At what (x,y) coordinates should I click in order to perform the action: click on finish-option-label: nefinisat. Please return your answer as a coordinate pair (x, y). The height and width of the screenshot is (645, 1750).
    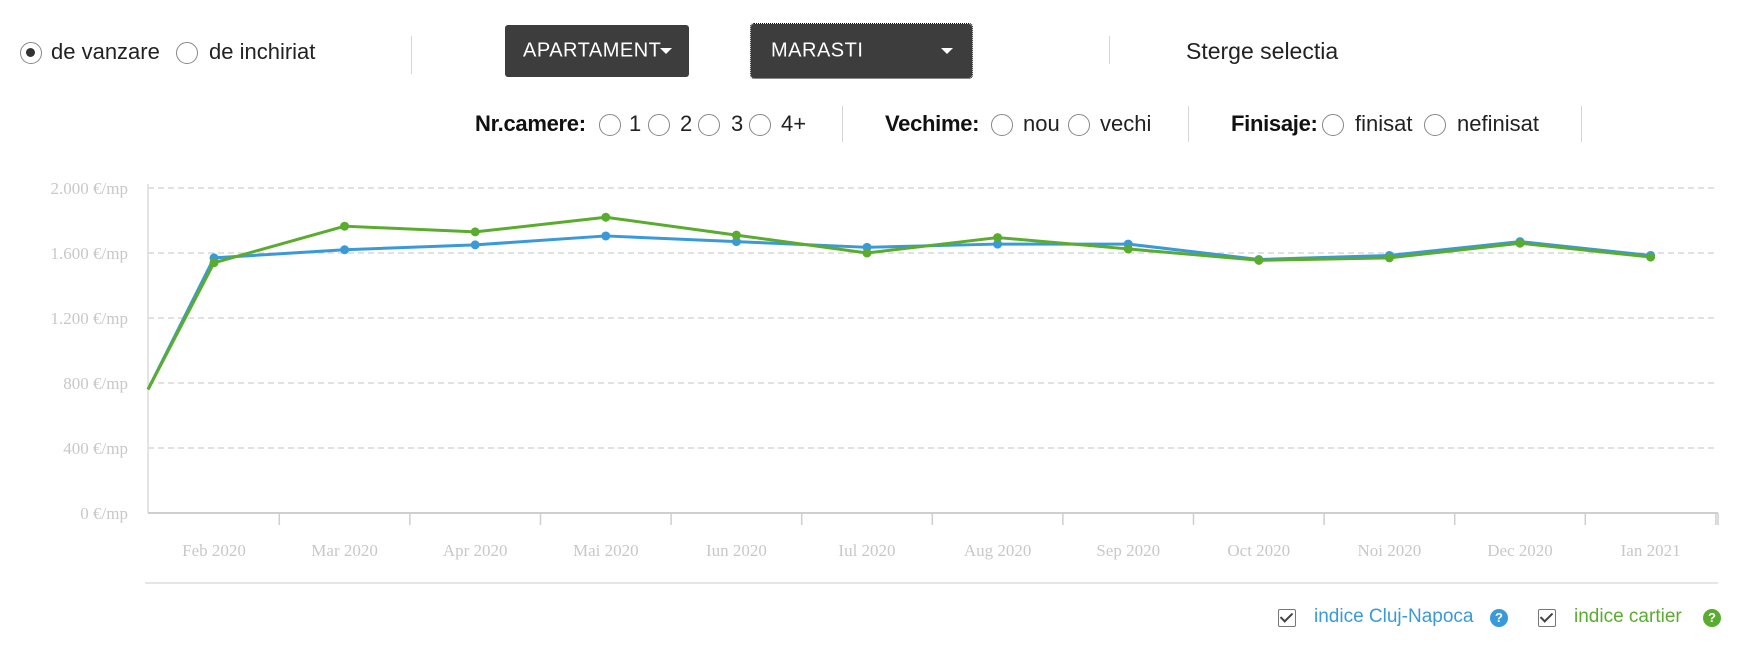
    Looking at the image, I should click on (1498, 123).